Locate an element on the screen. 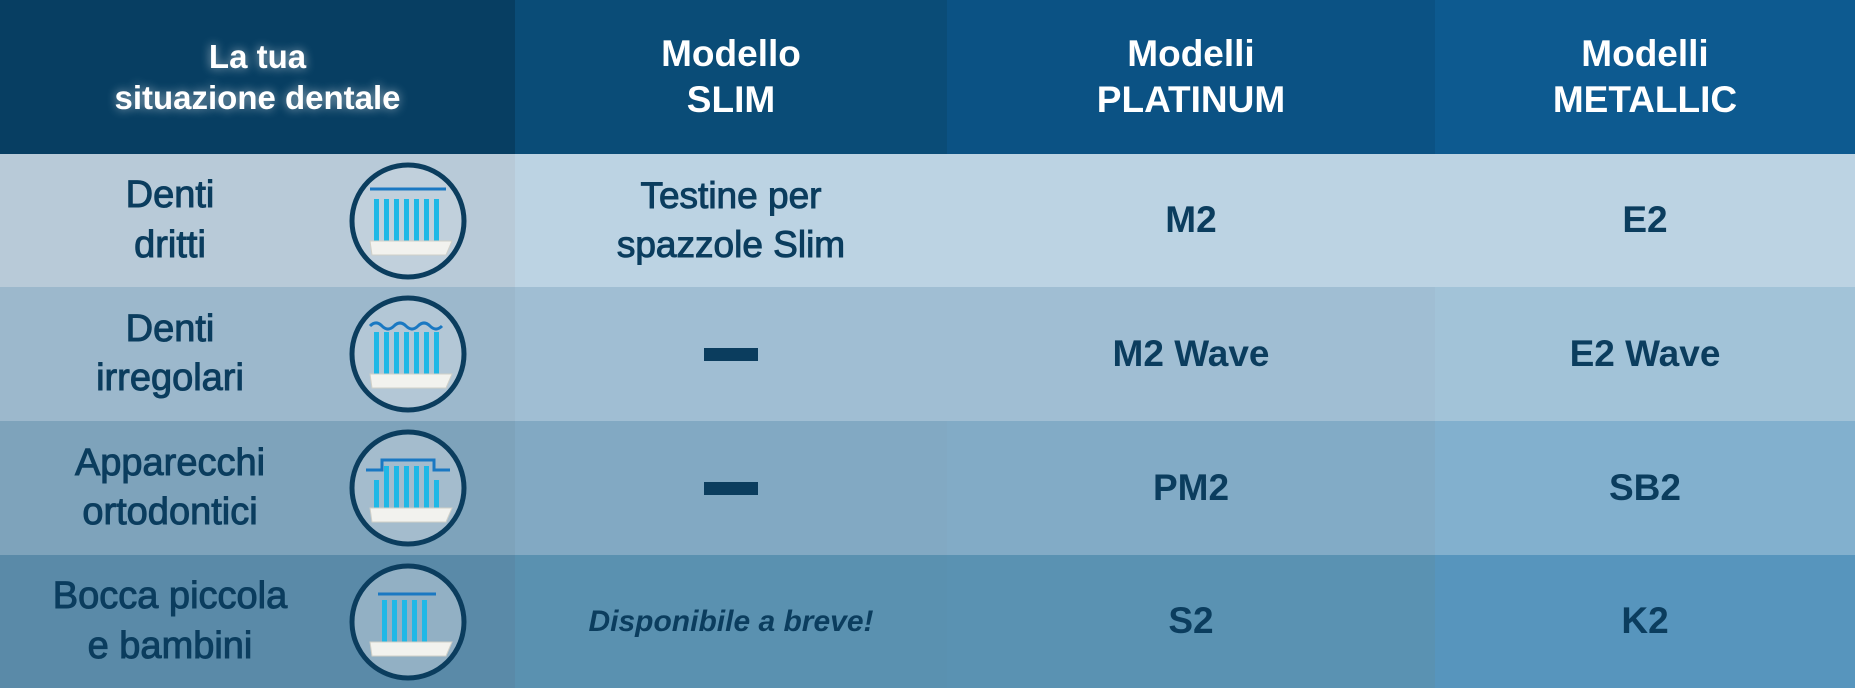 Image resolution: width=1855 pixels, height=688 pixels. metallic-cell: SB2 is located at coordinates (1645, 488).